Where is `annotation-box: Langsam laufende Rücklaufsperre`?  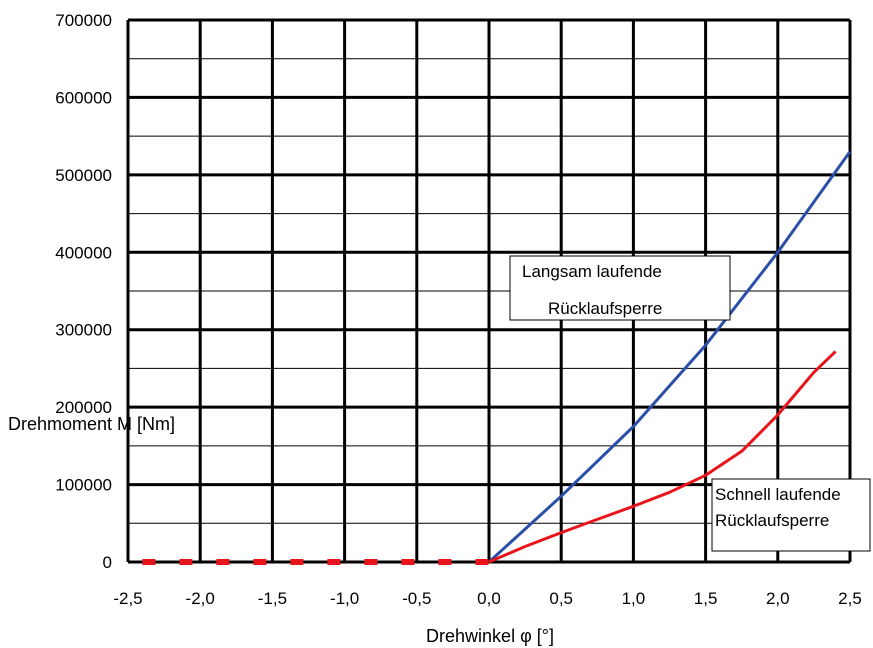 annotation-box: Langsam laufende Rücklaufsperre is located at coordinates (620, 288).